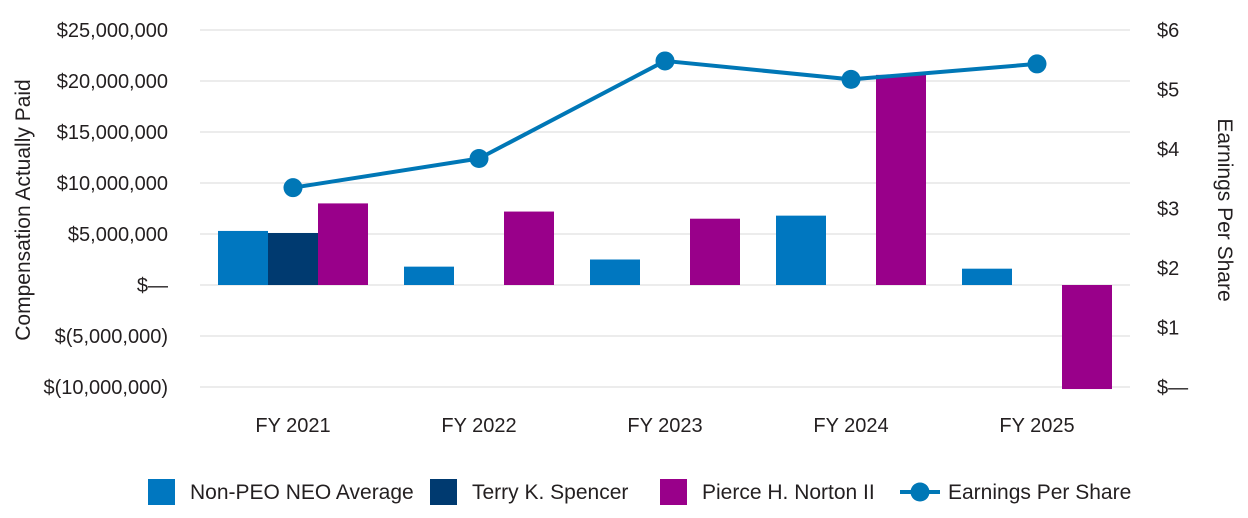 Image resolution: width=1248 pixels, height=518 pixels. I want to click on y-tick-label: $25,000,000, so click(112, 31).